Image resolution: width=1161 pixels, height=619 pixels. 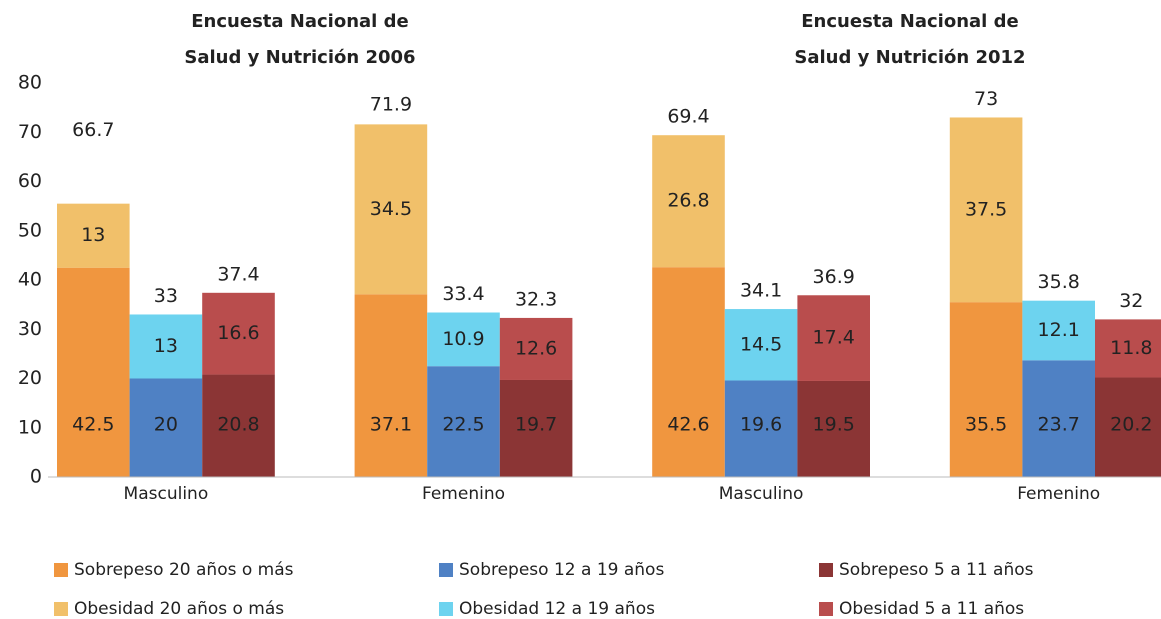 What do you see at coordinates (184, 570) in the screenshot?
I see `legend-label: Sobrepeso 20 años o más` at bounding box center [184, 570].